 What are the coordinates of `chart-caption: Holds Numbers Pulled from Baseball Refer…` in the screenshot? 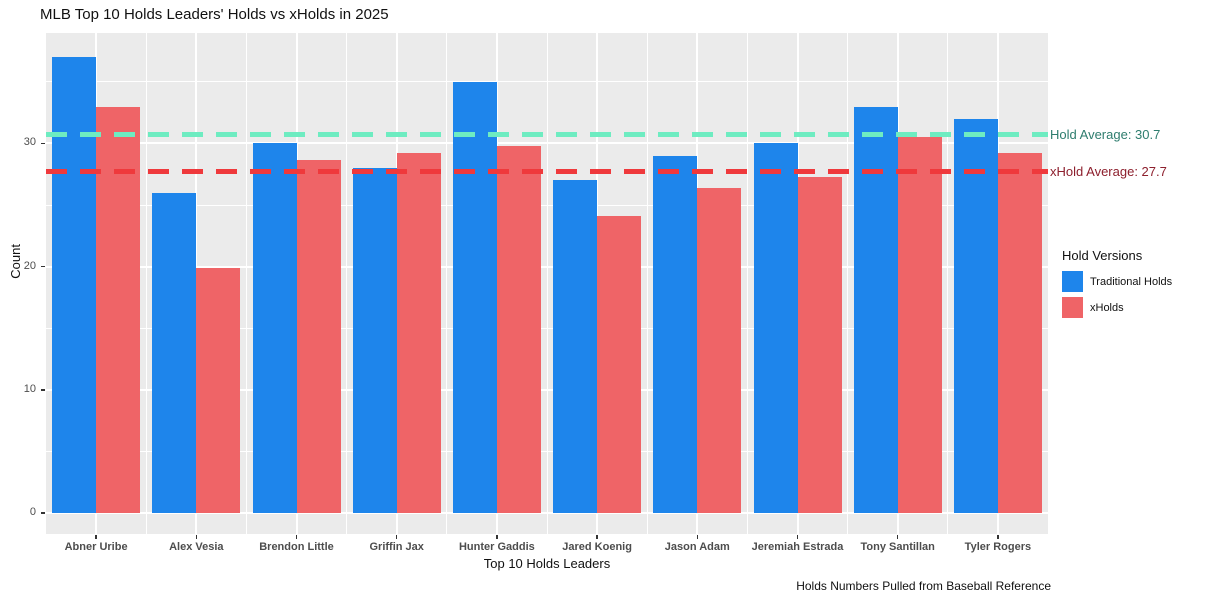 It's located at (923, 586).